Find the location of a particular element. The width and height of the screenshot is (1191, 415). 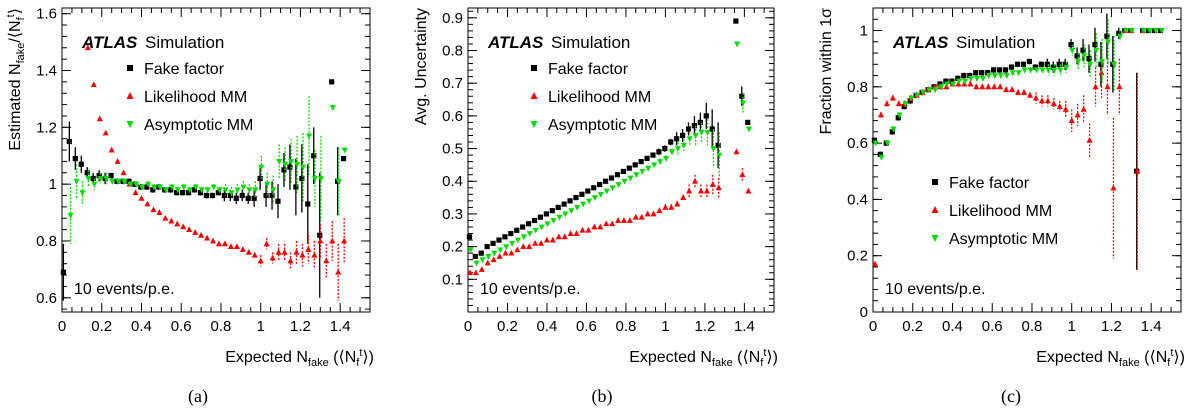

y-axis-title: Estimated Nfake/⟨Nft⟩ is located at coordinates (16, 79).